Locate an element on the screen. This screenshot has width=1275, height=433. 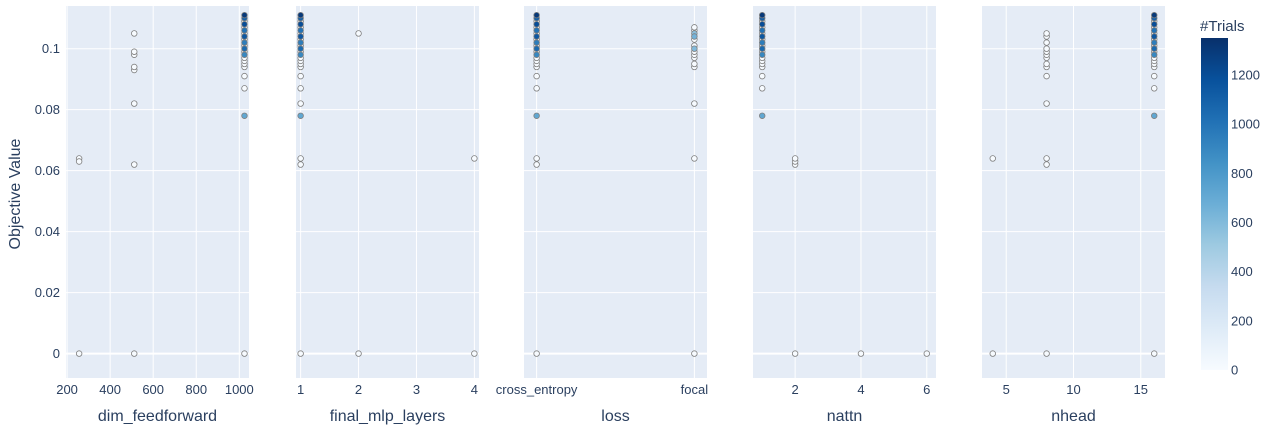
x-tick-label: cross_entropy is located at coordinates (537, 389).